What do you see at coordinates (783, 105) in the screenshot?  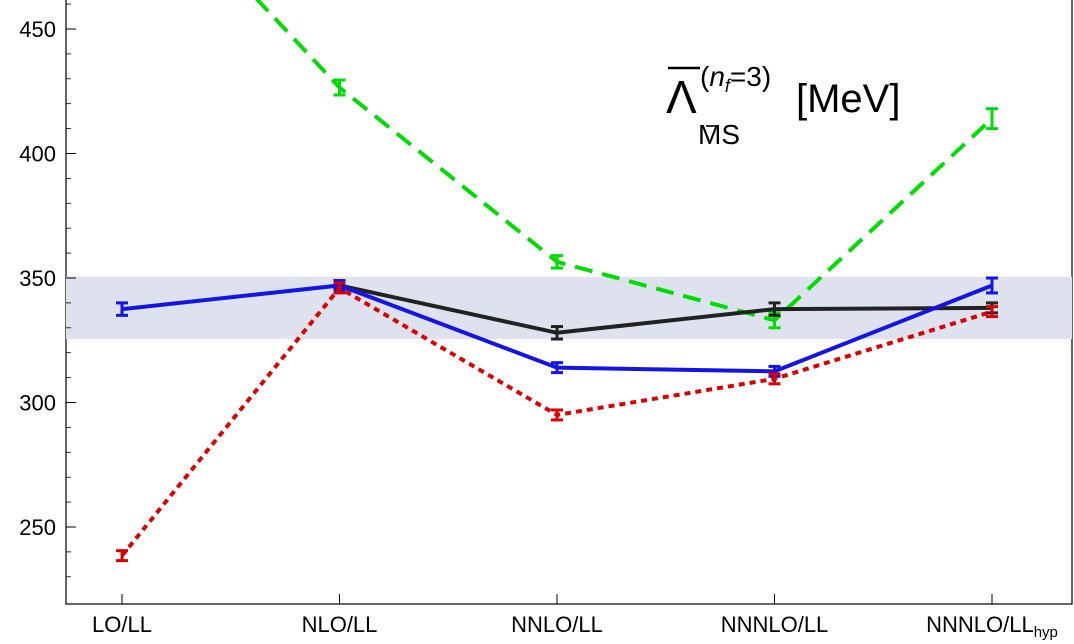 I see `lambda-annotation: Λ MS (nf=3) [MeV]` at bounding box center [783, 105].